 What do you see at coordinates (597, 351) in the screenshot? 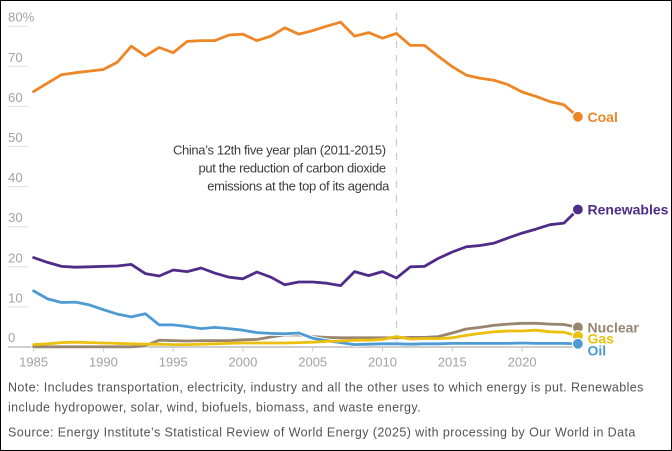
I see `svg-text: Oil` at bounding box center [597, 351].